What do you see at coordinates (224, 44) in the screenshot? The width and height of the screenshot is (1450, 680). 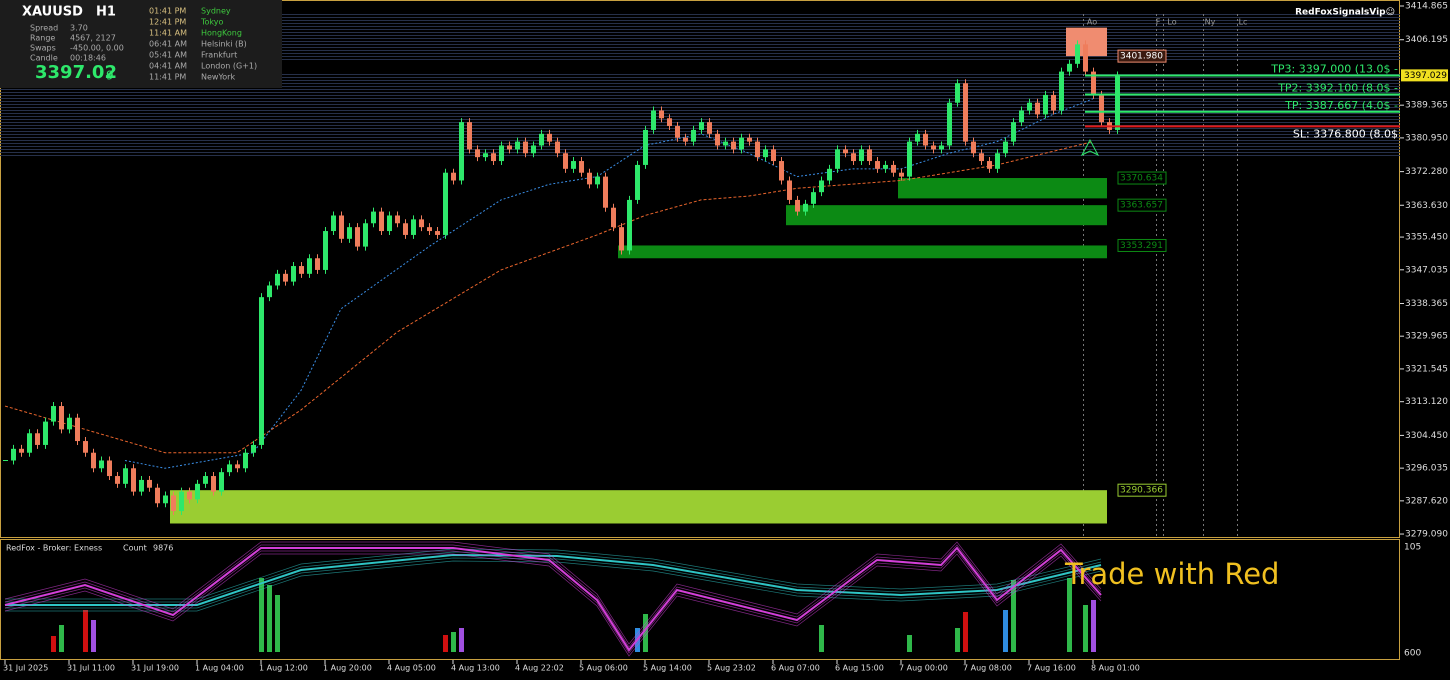 I see `session-city: Helsinki (B)` at bounding box center [224, 44].